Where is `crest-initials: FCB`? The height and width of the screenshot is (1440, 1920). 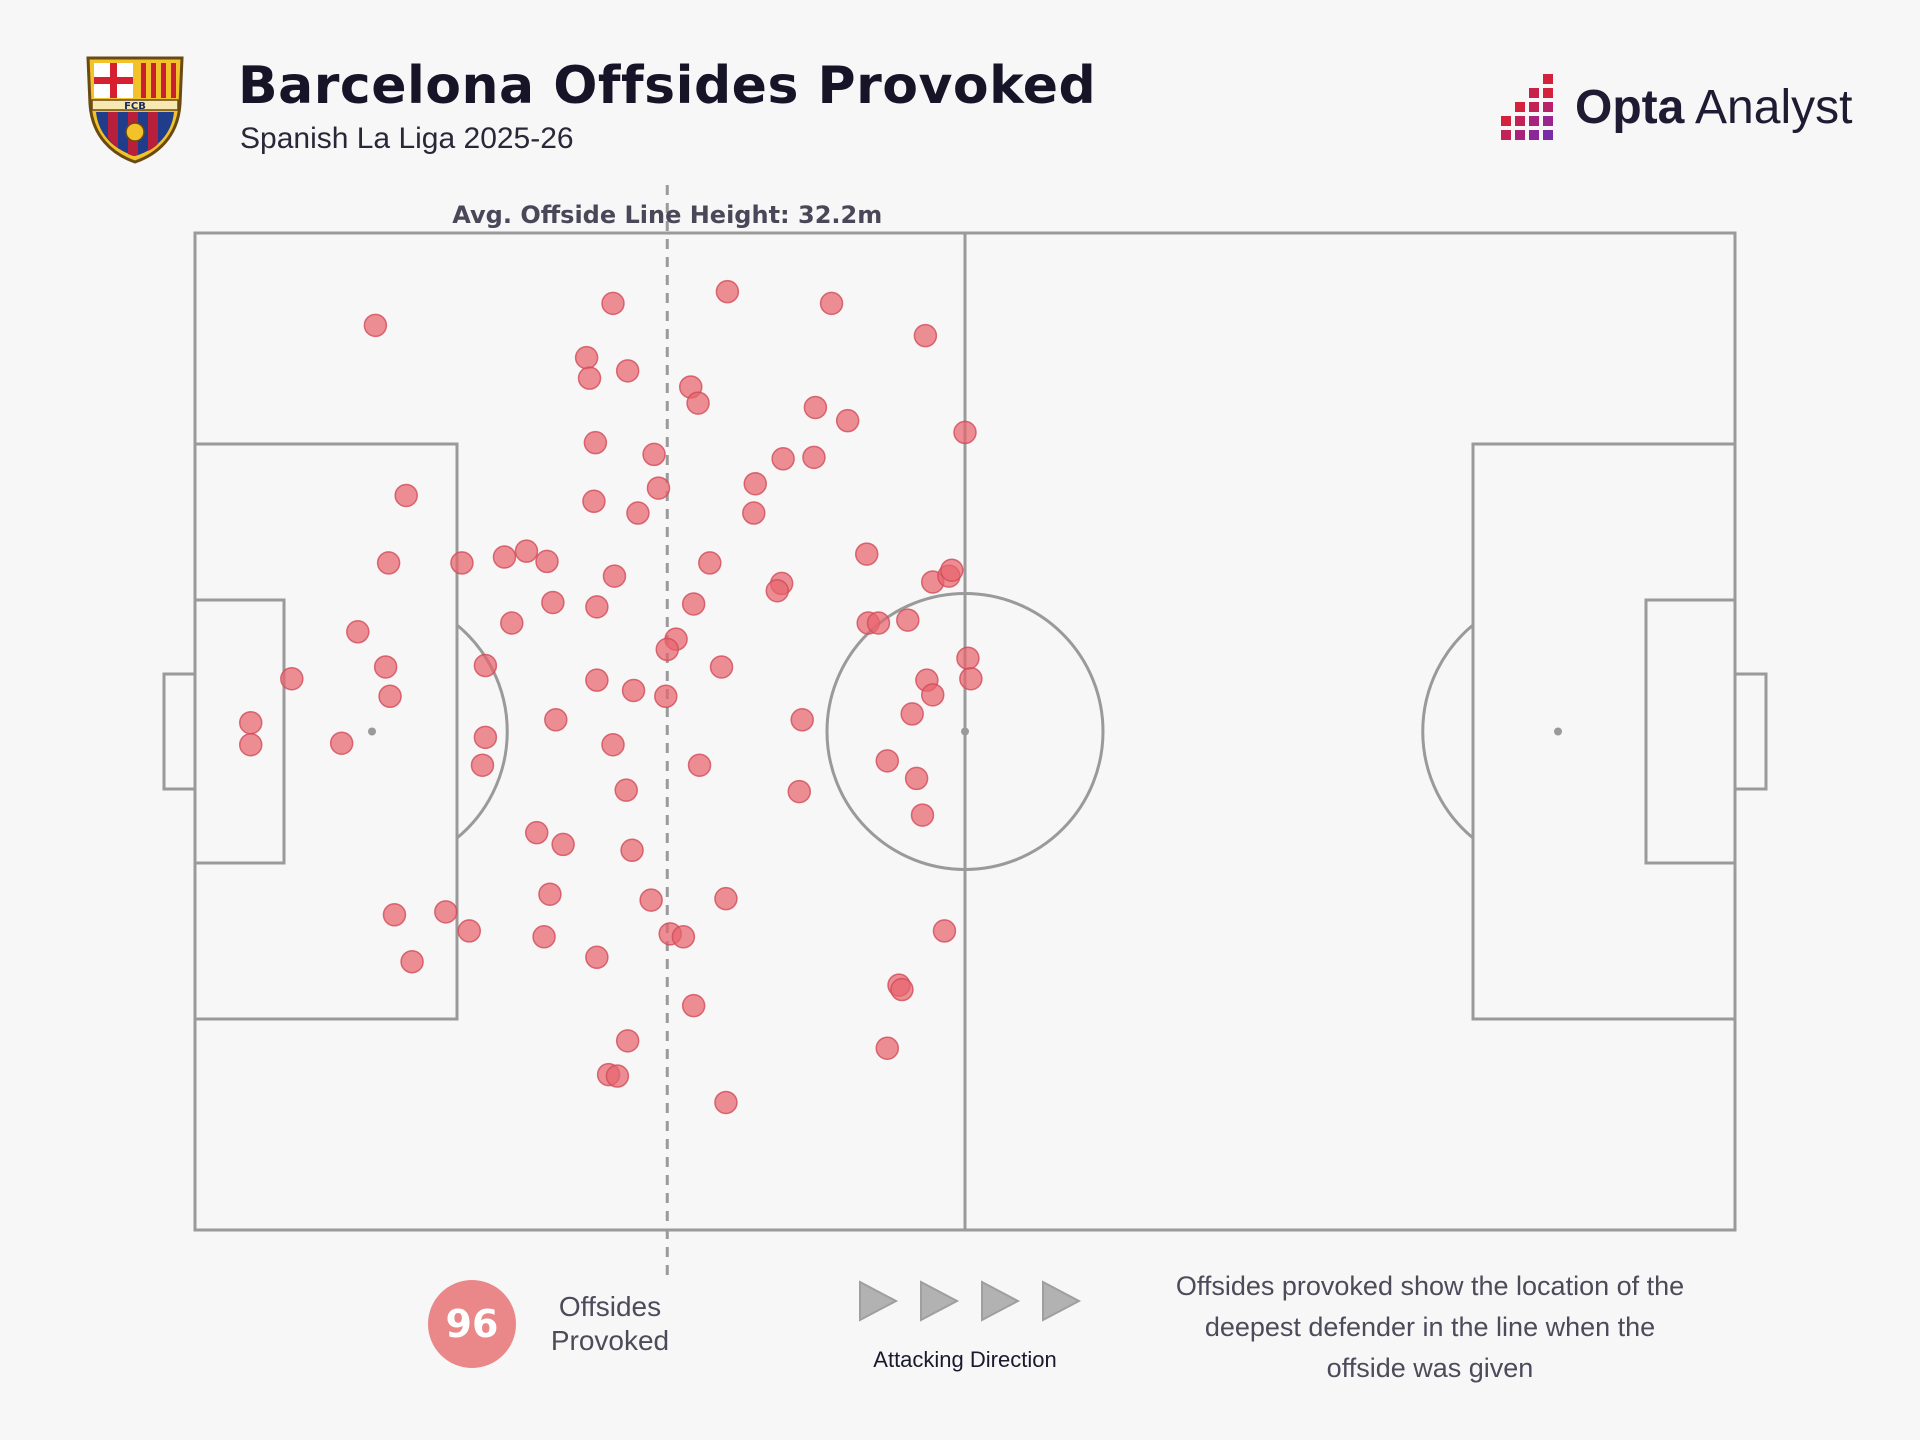
crest-initials: FCB is located at coordinates (135, 106).